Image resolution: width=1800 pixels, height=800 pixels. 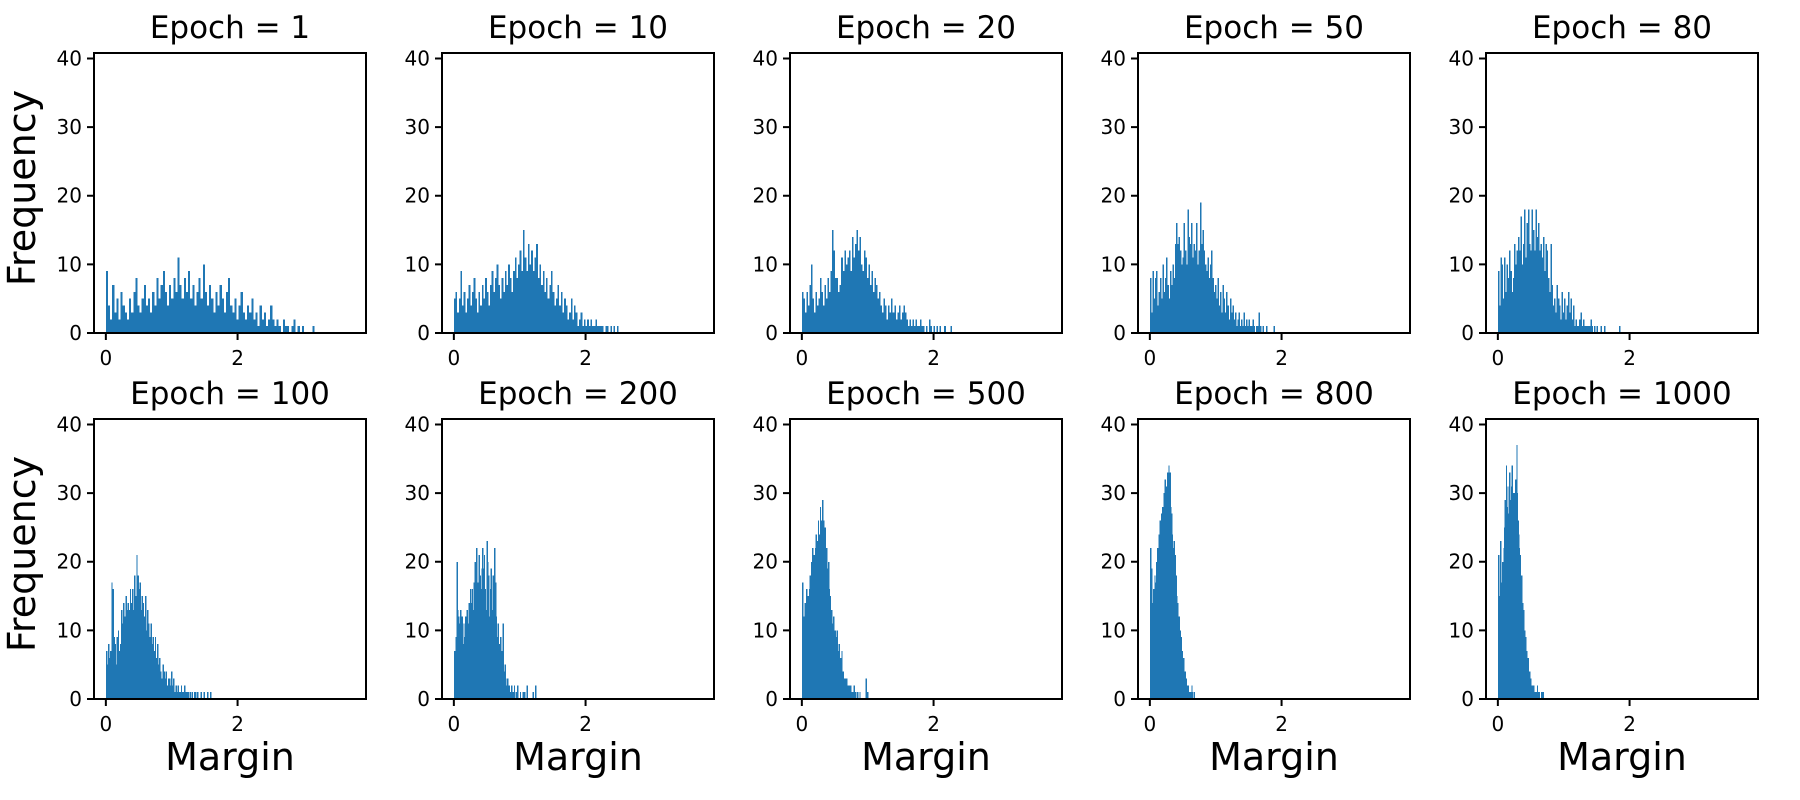 What do you see at coordinates (1262, 187) in the screenshot?
I see `subplot-epoch-50: Epoch = 50 0 10 20 30 40 0 2` at bounding box center [1262, 187].